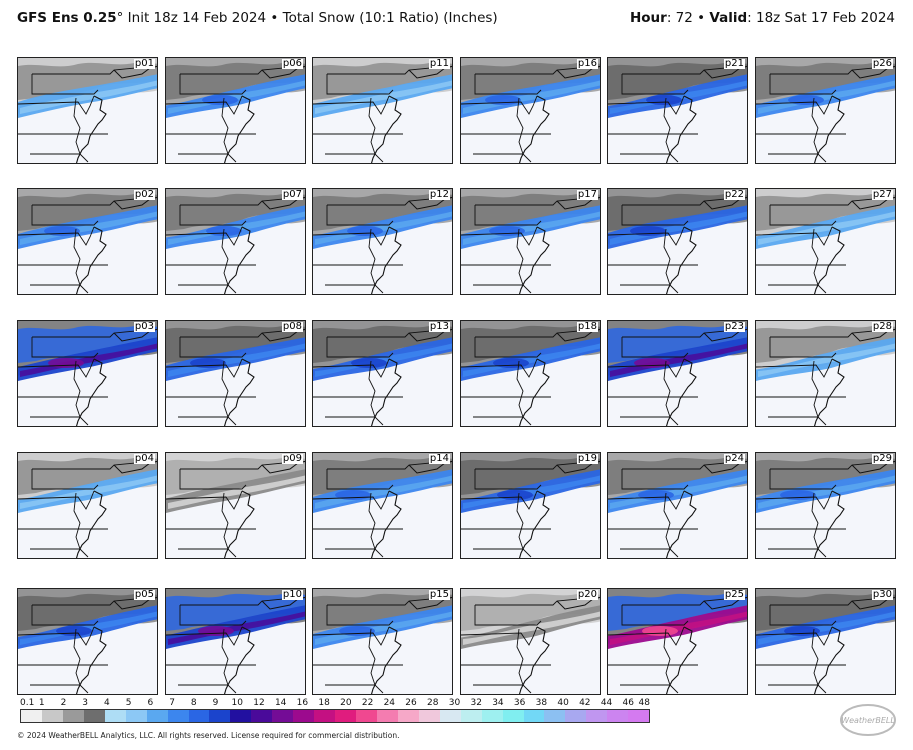  What do you see at coordinates (144, 594) in the screenshot?
I see `member-label: p05` at bounding box center [144, 594].